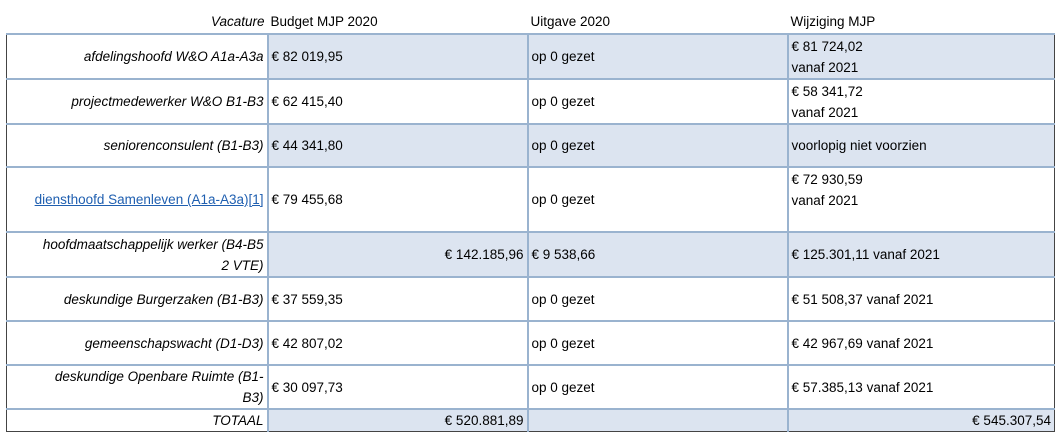 The image size is (1057, 435). Describe the element at coordinates (397, 420) in the screenshot. I see `total-budget: € 520.881,89` at that location.